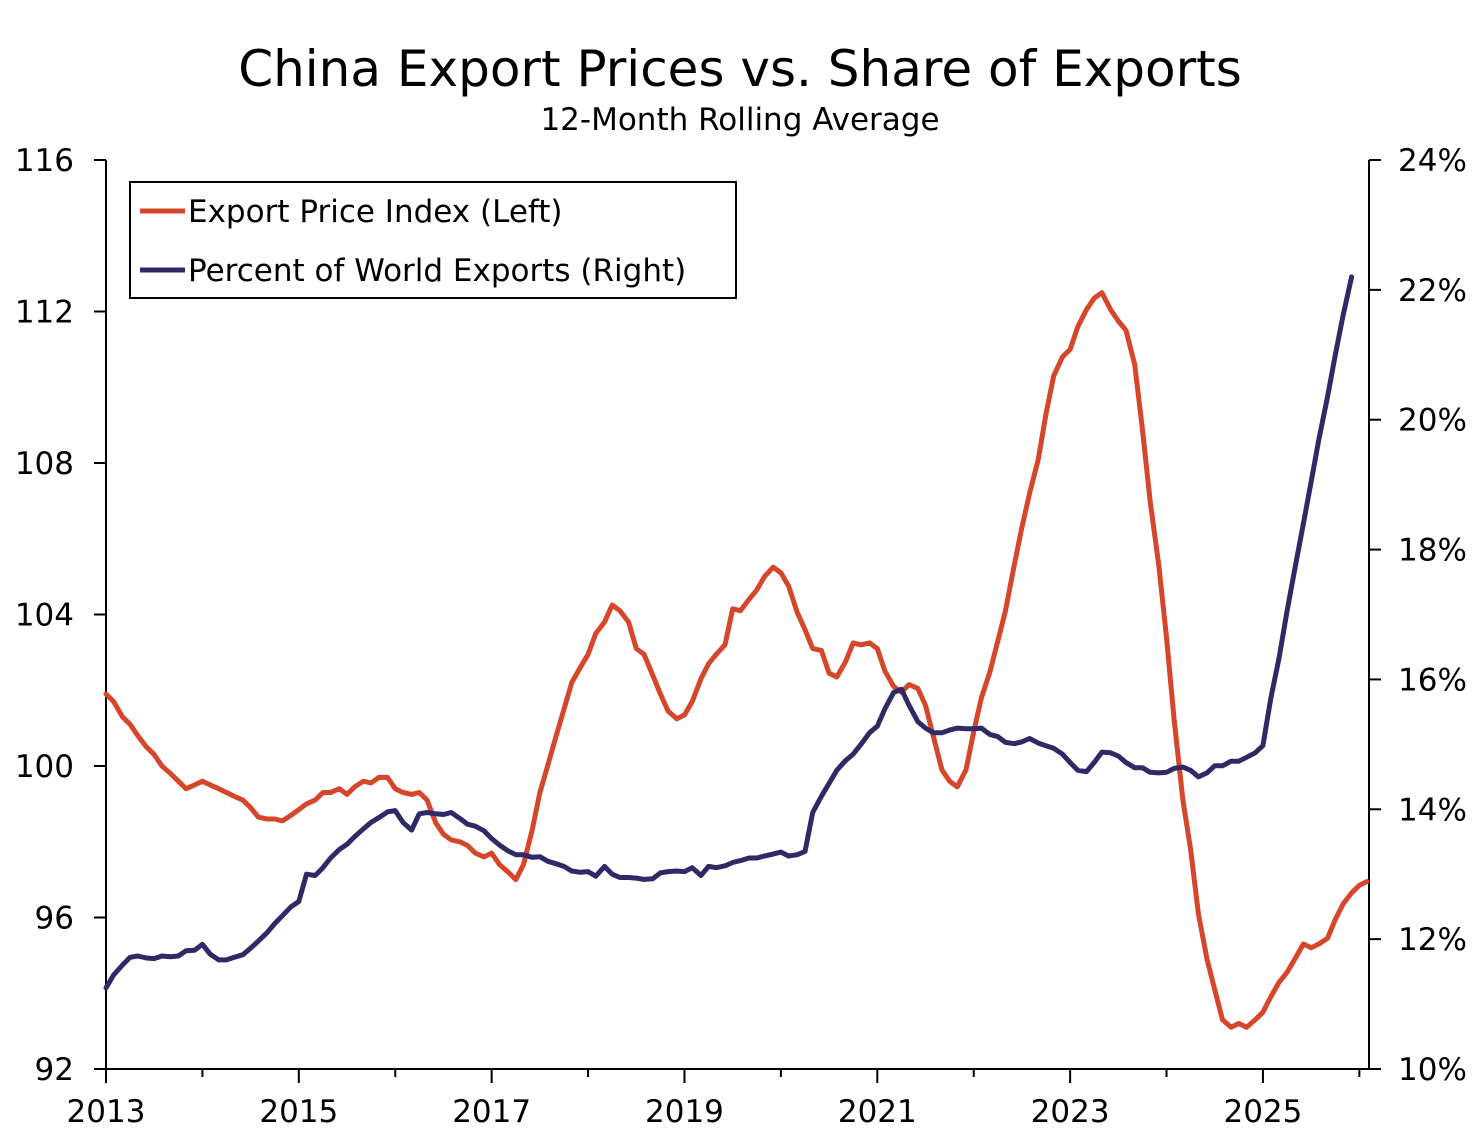 The width and height of the screenshot is (1481, 1135). What do you see at coordinates (1432, 1070) in the screenshot?
I see `y-right-tick-label: 10%` at bounding box center [1432, 1070].